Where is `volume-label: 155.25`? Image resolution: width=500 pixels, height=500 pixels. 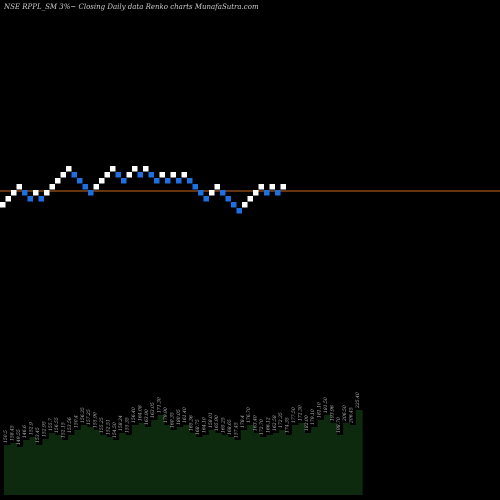
volume-label: 155.25 is located at coordinates (102, 425).